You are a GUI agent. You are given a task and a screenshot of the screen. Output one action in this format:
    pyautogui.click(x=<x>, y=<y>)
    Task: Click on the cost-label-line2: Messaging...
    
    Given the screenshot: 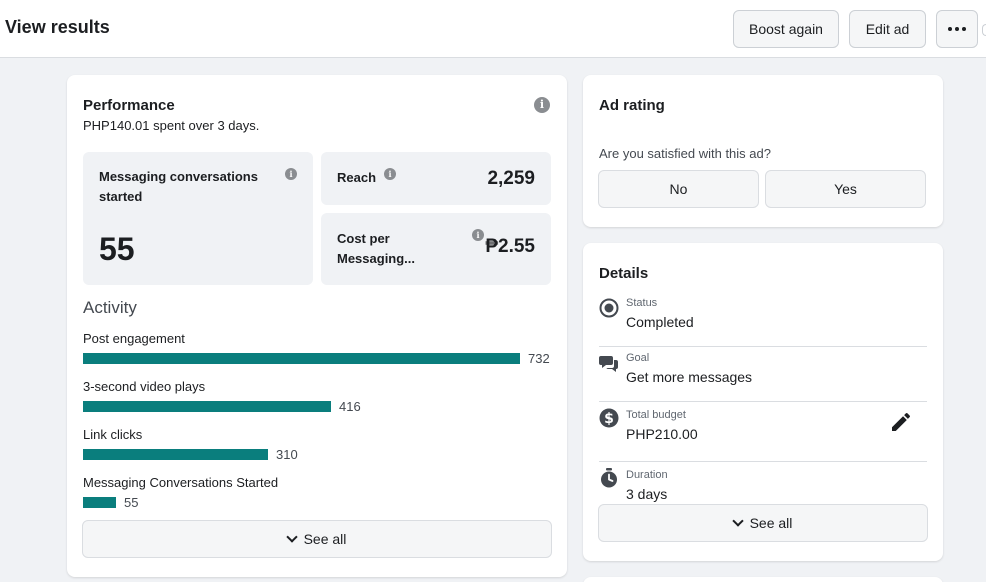 What is the action you would take?
    pyautogui.click(x=376, y=258)
    